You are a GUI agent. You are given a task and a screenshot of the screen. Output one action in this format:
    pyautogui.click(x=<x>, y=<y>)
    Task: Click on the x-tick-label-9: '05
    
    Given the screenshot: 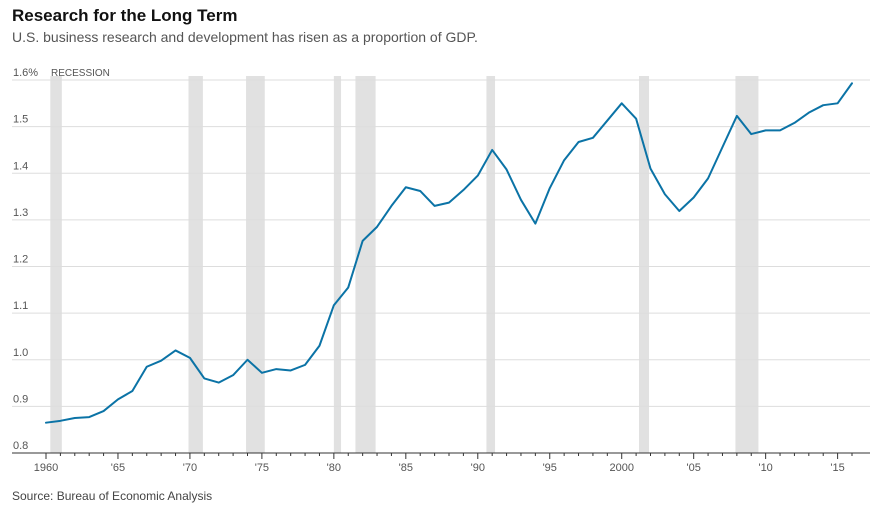 What is the action you would take?
    pyautogui.click(x=694, y=468)
    